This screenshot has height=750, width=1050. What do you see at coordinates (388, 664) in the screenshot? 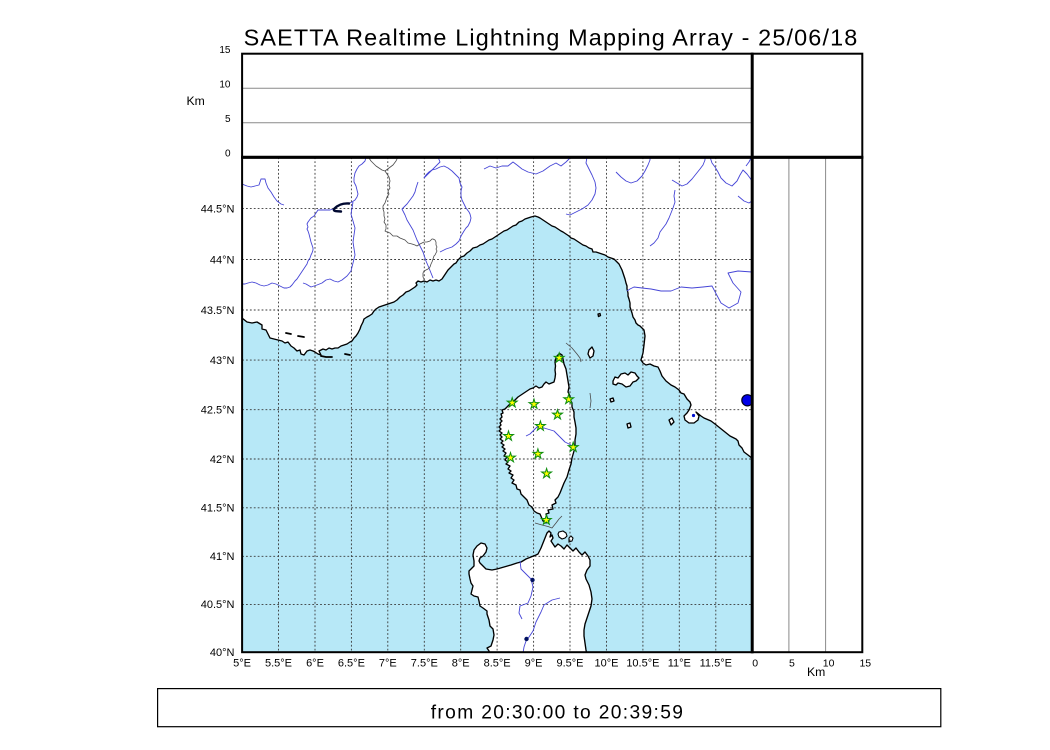
I see `svg-text: 7°E` at bounding box center [388, 664].